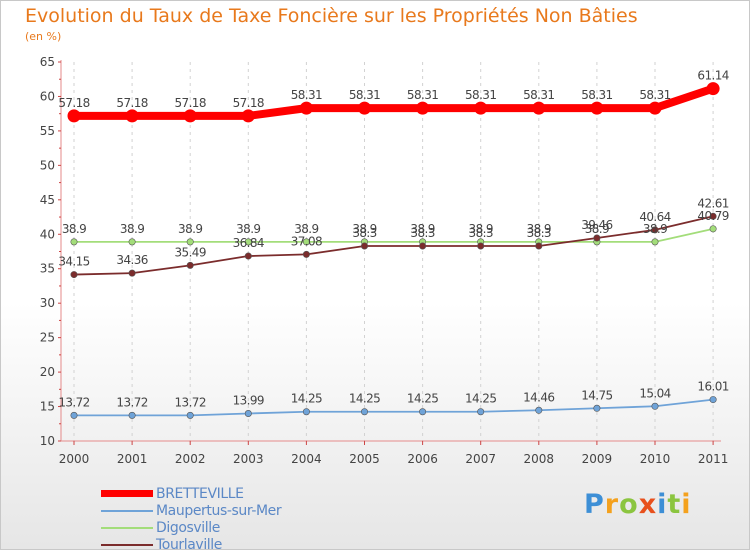  Describe the element at coordinates (47, 269) in the screenshot. I see `y-tick-label: 35` at that location.